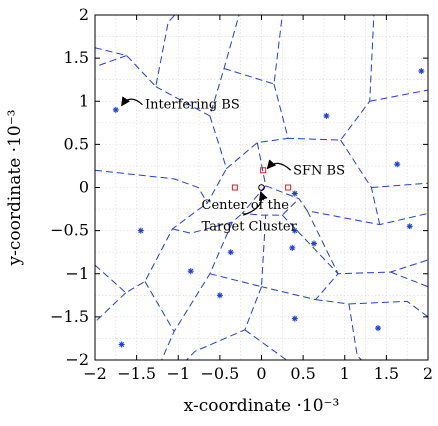 This screenshot has width=438, height=426. Describe the element at coordinates (319, 170) in the screenshot. I see `annotation-label: SFN BS` at that location.